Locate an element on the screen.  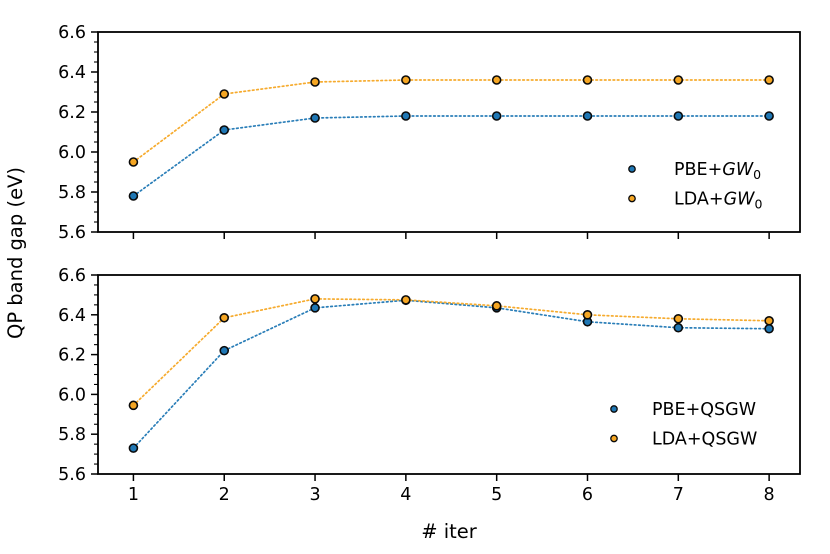
legend-label: PBE+QSGW is located at coordinates (704, 410).